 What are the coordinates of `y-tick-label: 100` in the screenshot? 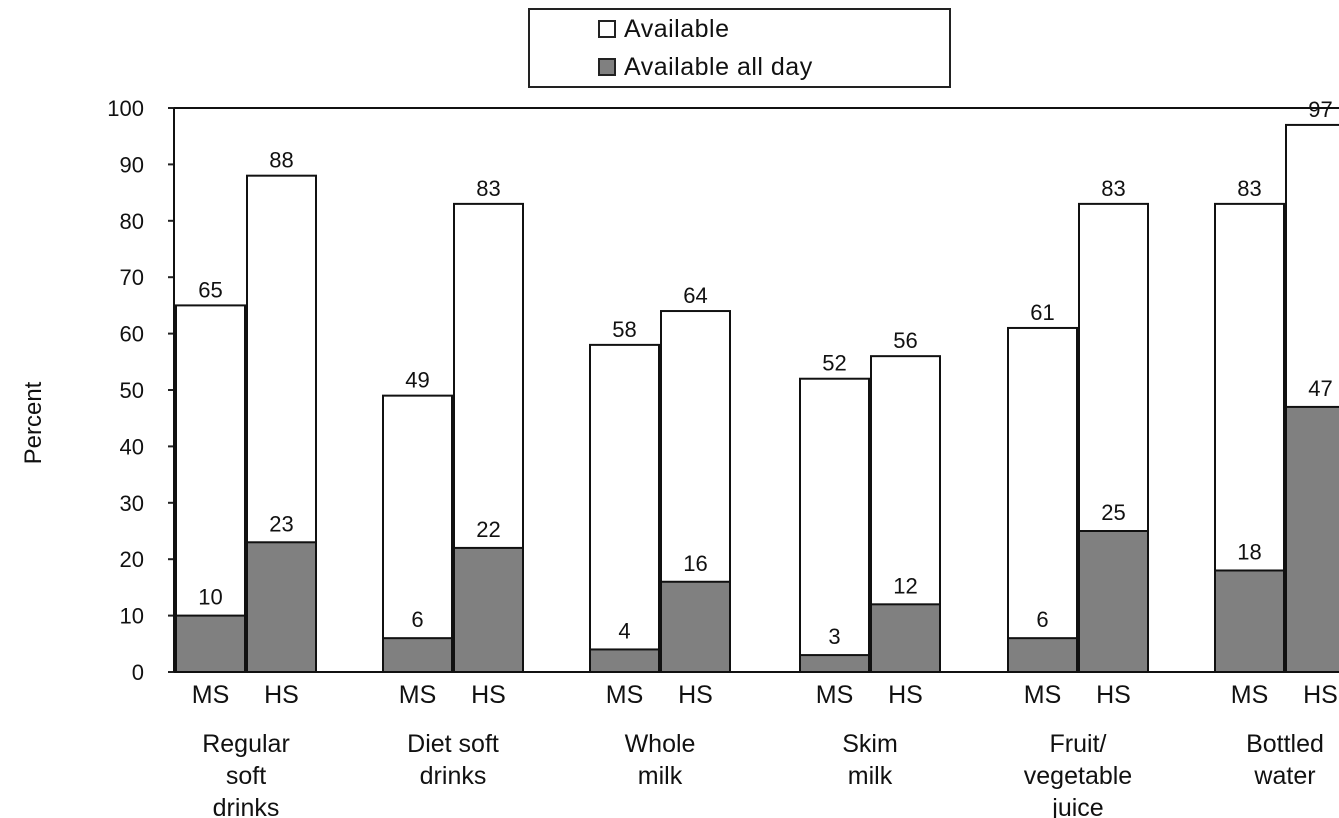 It's located at (125, 108).